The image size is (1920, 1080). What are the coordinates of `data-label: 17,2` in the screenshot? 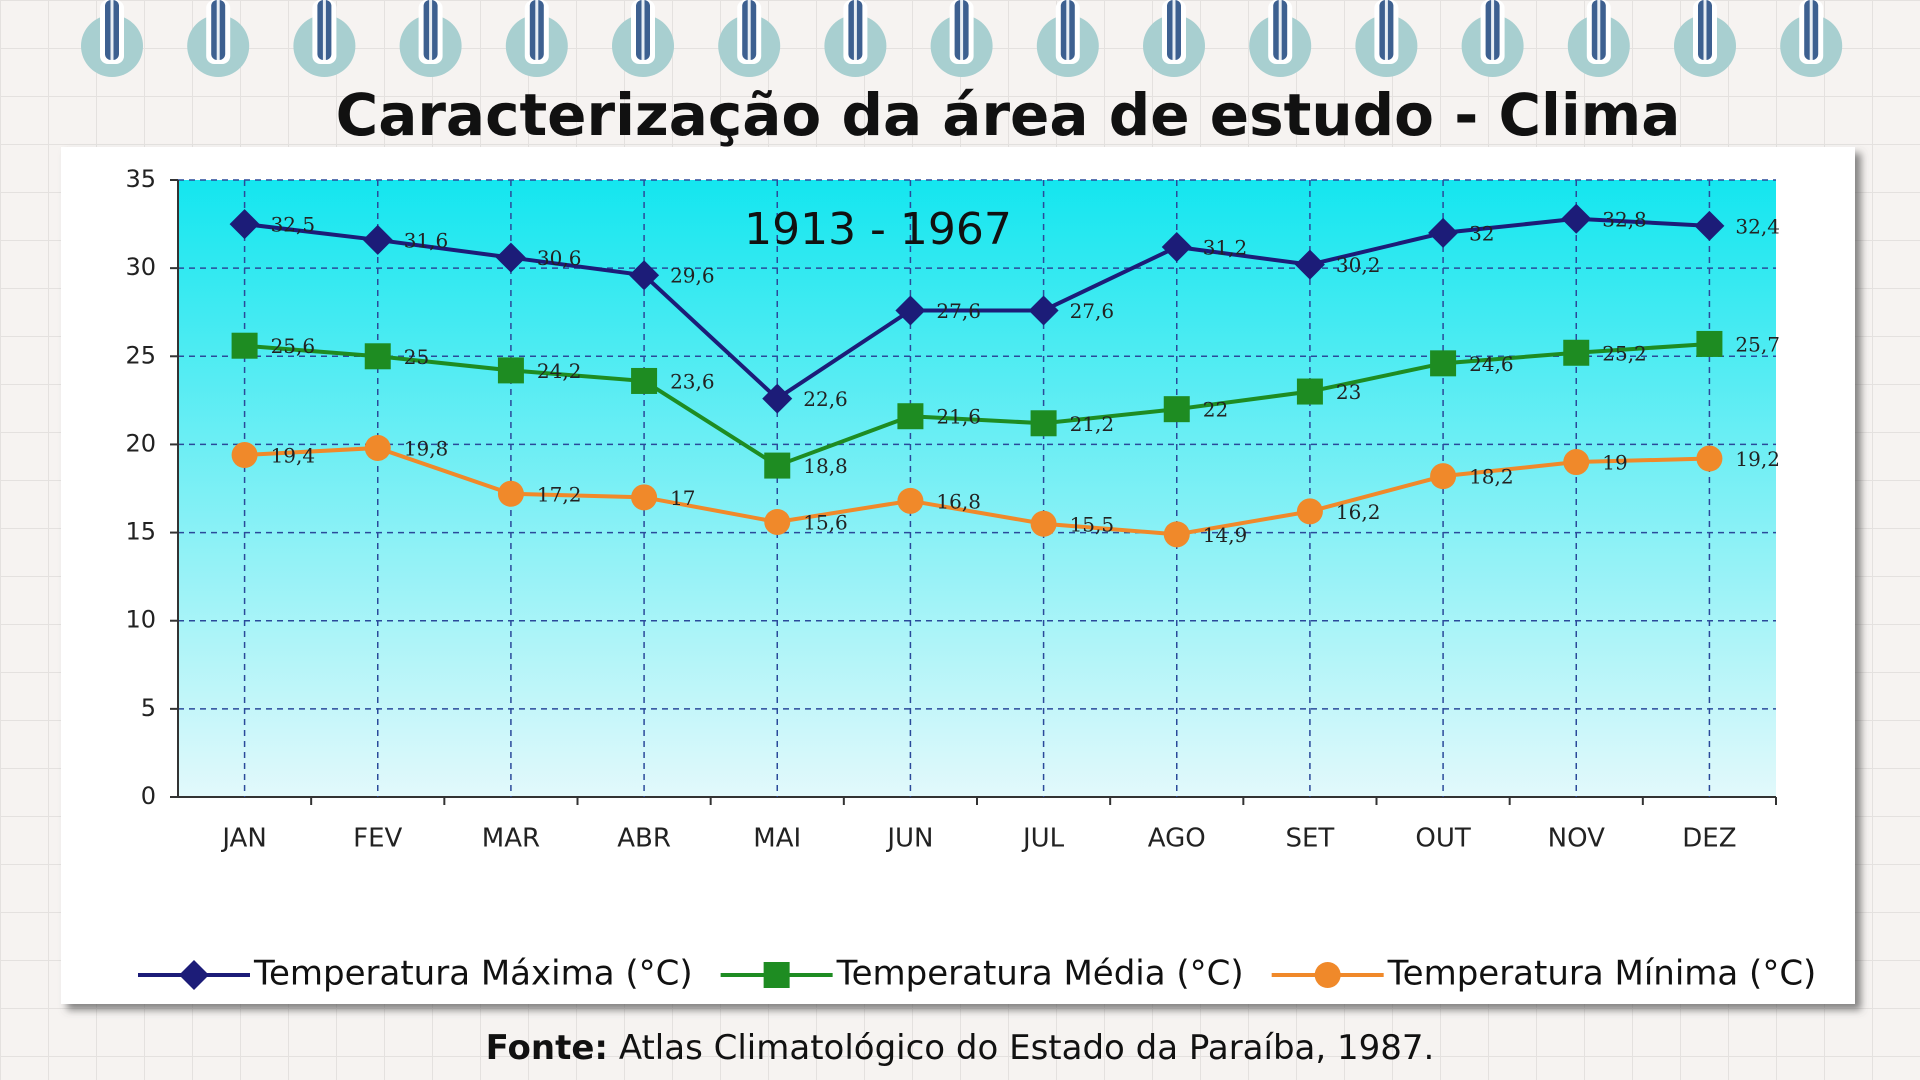 It's located at (559, 494).